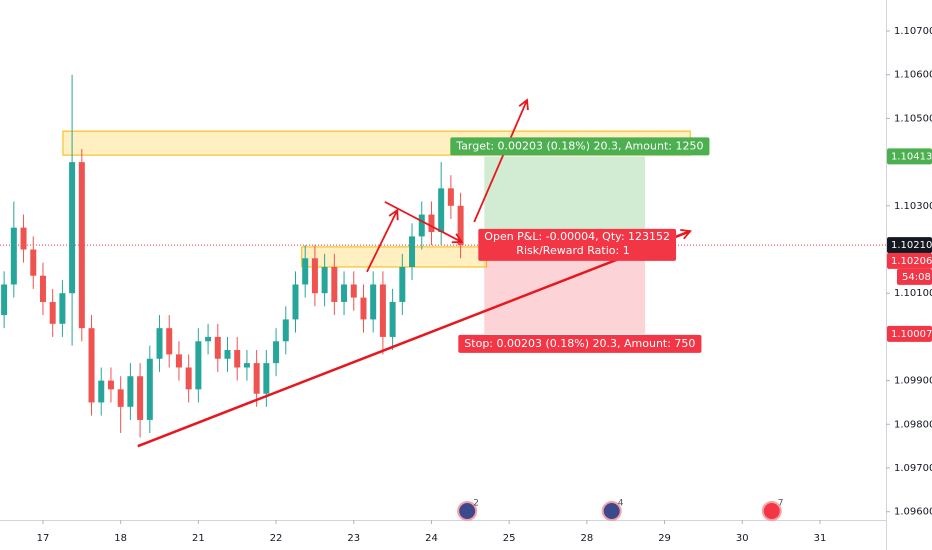 The image size is (932, 550). I want to click on ratio-label: Risk/Reward Ratio: 1, so click(572, 250).